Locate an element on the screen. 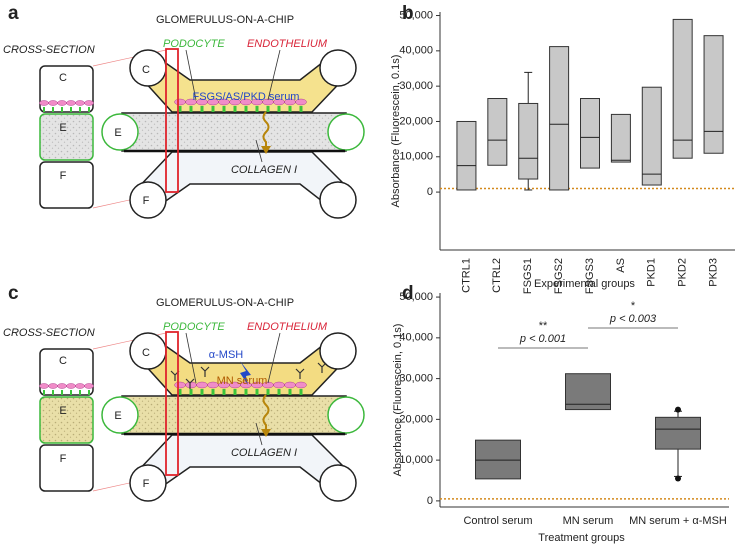  arrow-head is located at coordinates (266, 433).